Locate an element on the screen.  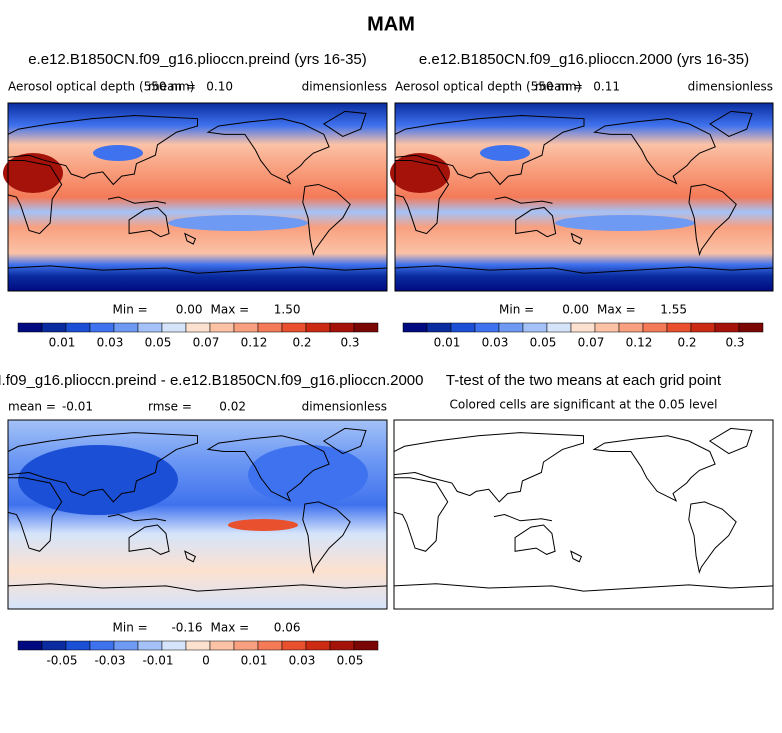
colorbar-label: -0.03 is located at coordinates (109, 661).